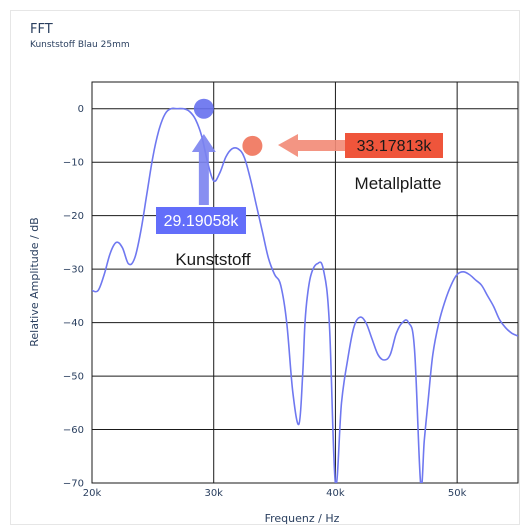  Describe the element at coordinates (302, 518) in the screenshot. I see `x-axis-label: Frequenz / Hz` at that location.